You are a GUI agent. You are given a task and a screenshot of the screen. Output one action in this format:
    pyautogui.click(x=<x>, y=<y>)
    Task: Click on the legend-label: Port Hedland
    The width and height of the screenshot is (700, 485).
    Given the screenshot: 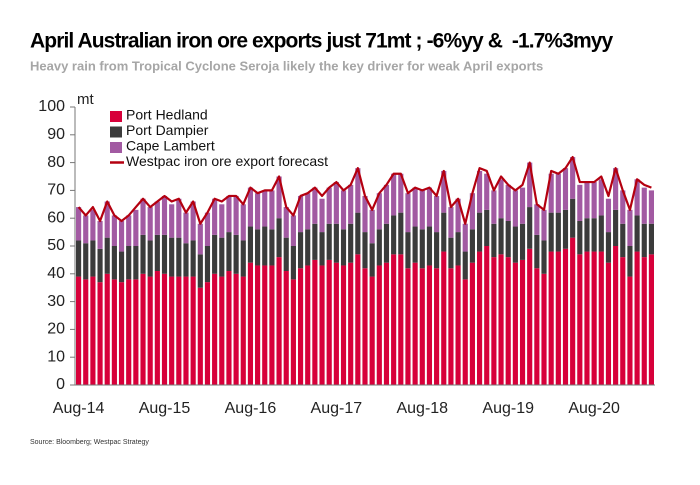 What is the action you would take?
    pyautogui.click(x=167, y=115)
    